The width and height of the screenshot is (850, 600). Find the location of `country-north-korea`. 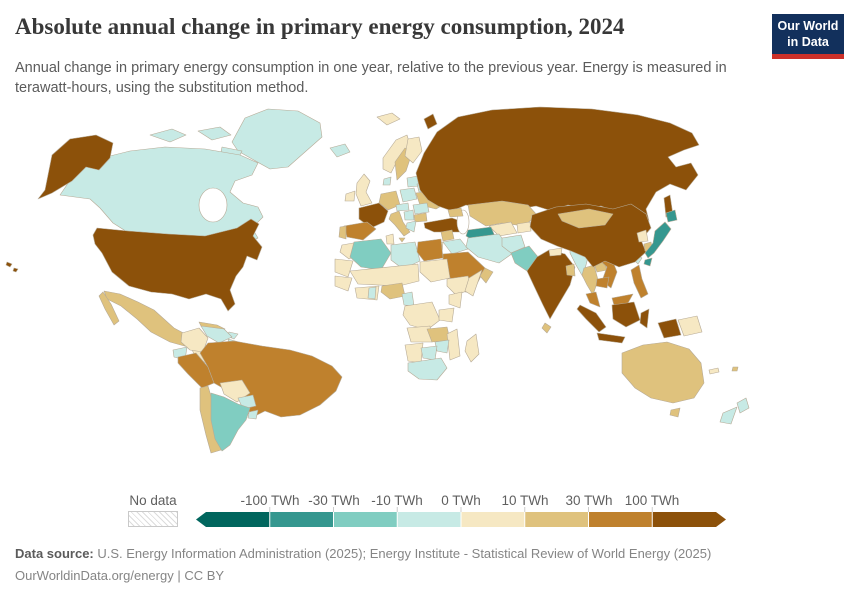

country-north-korea is located at coordinates (642, 236).